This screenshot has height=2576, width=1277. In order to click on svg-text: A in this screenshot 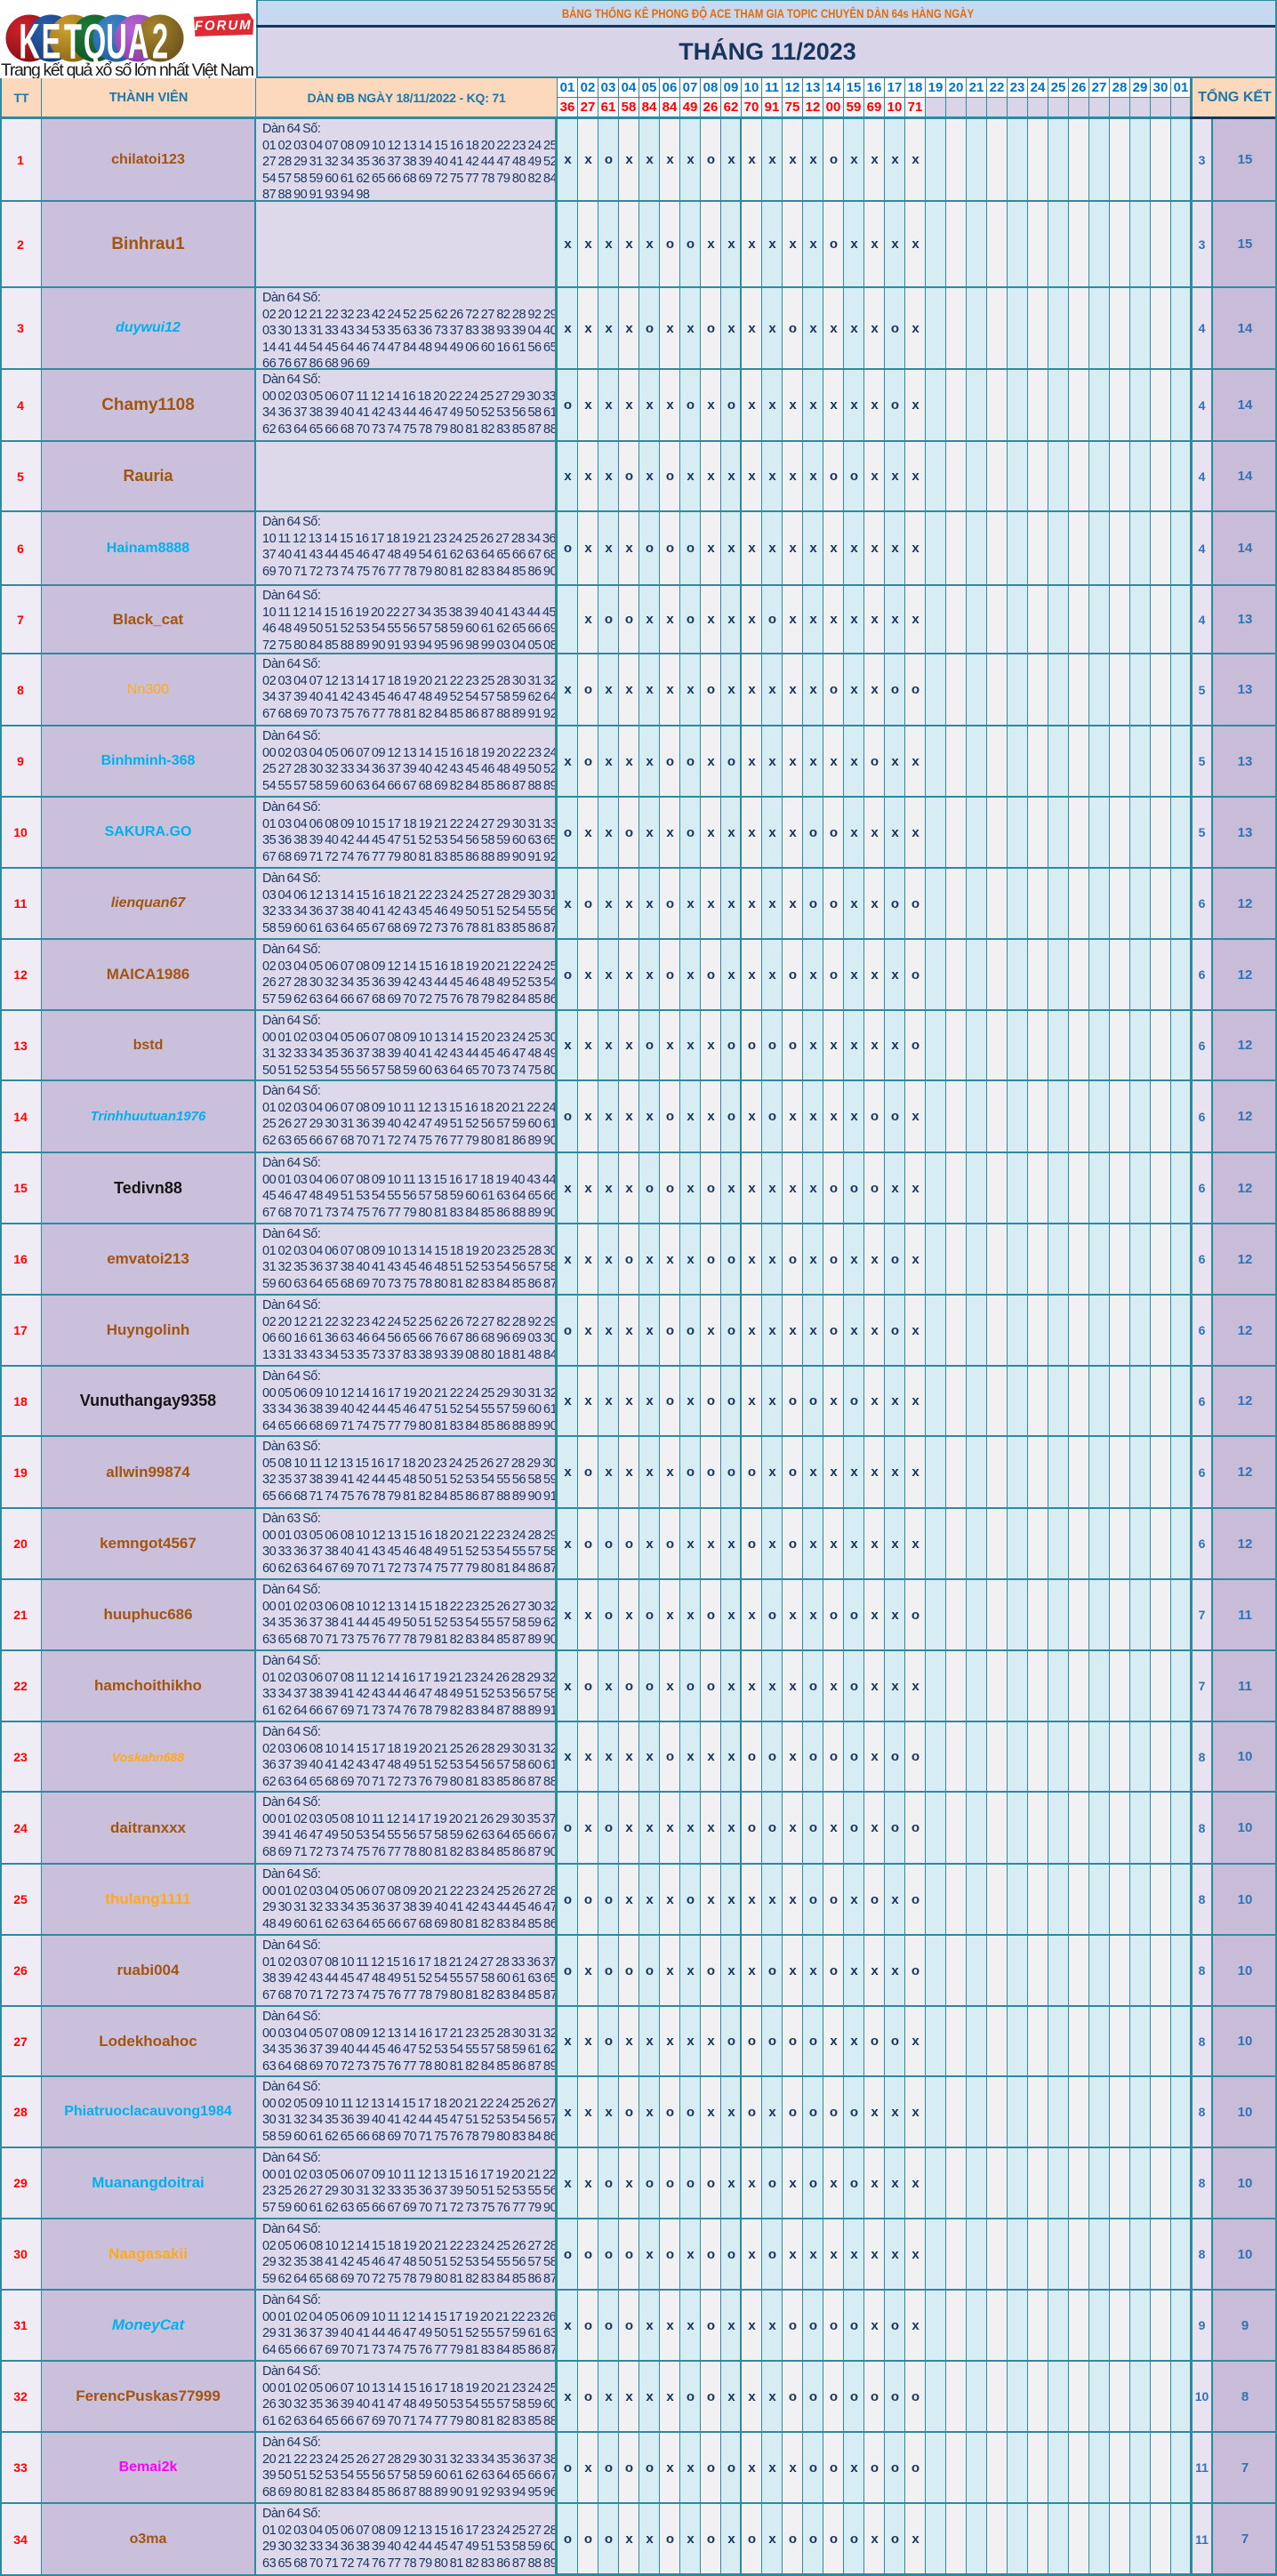, I will do `click(138, 41)`.